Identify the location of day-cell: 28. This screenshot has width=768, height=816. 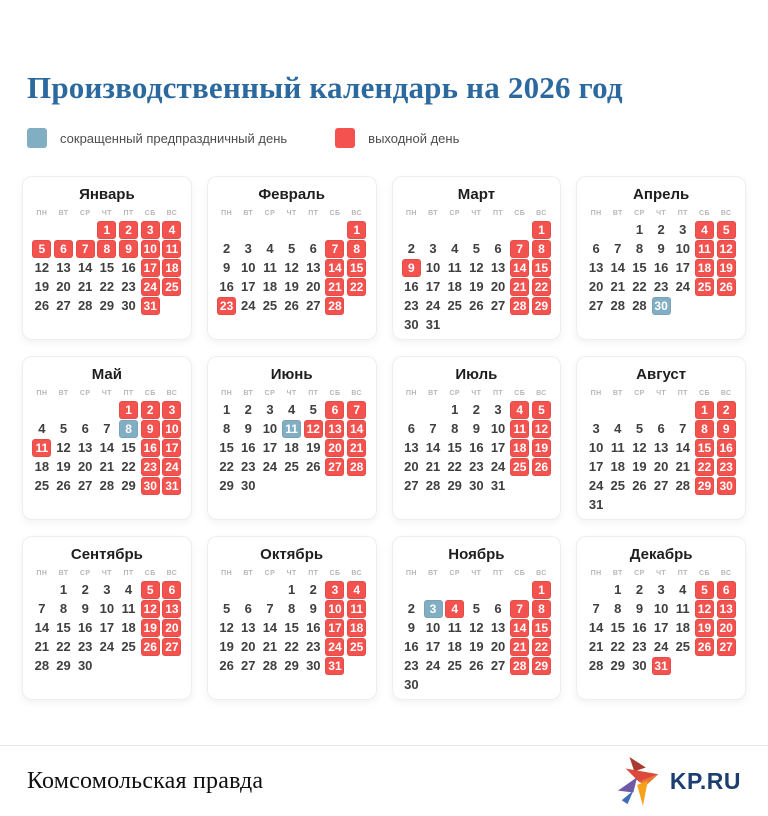
(433, 485).